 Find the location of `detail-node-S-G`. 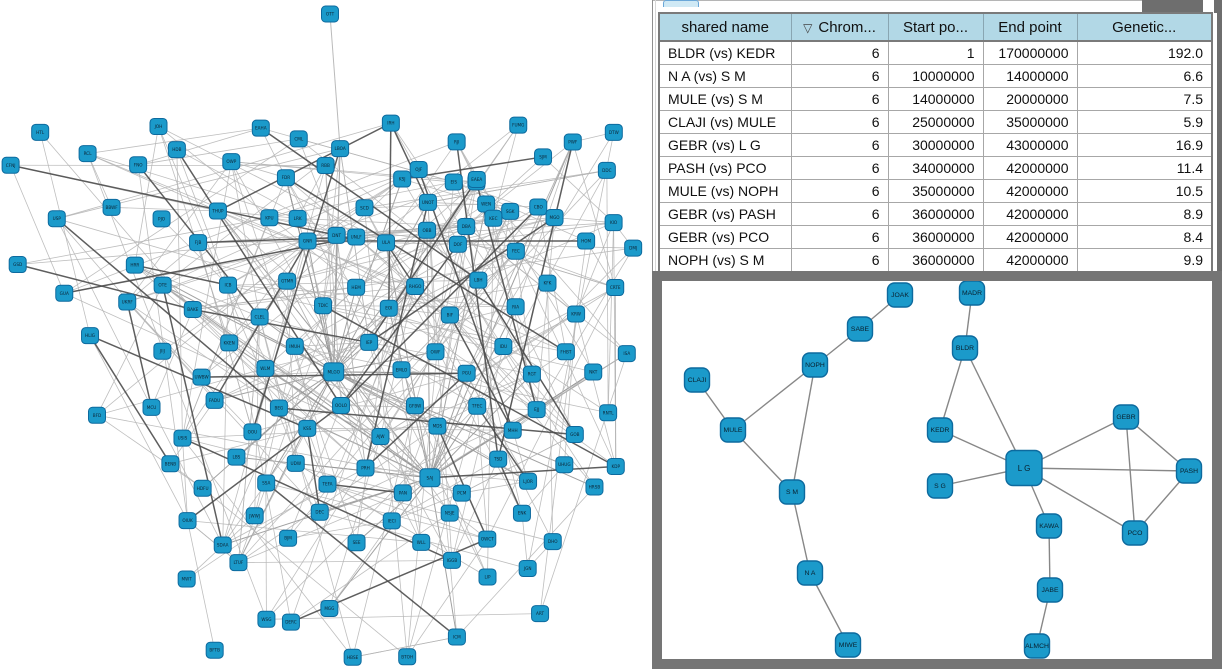

detail-node-S-G is located at coordinates (940, 486).